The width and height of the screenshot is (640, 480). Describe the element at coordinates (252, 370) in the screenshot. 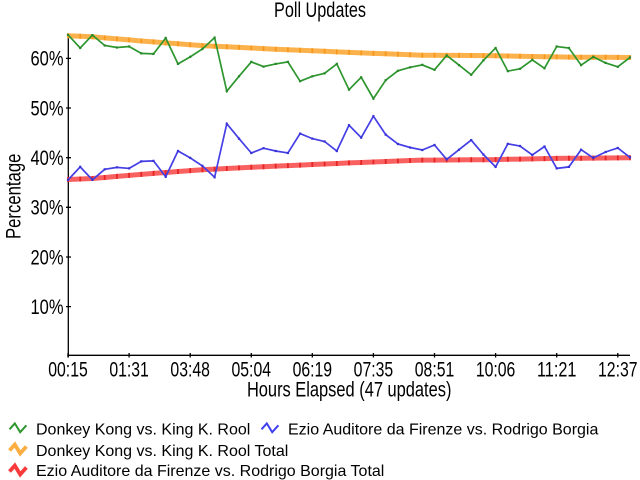

I see `svg-text: 05:04` at that location.